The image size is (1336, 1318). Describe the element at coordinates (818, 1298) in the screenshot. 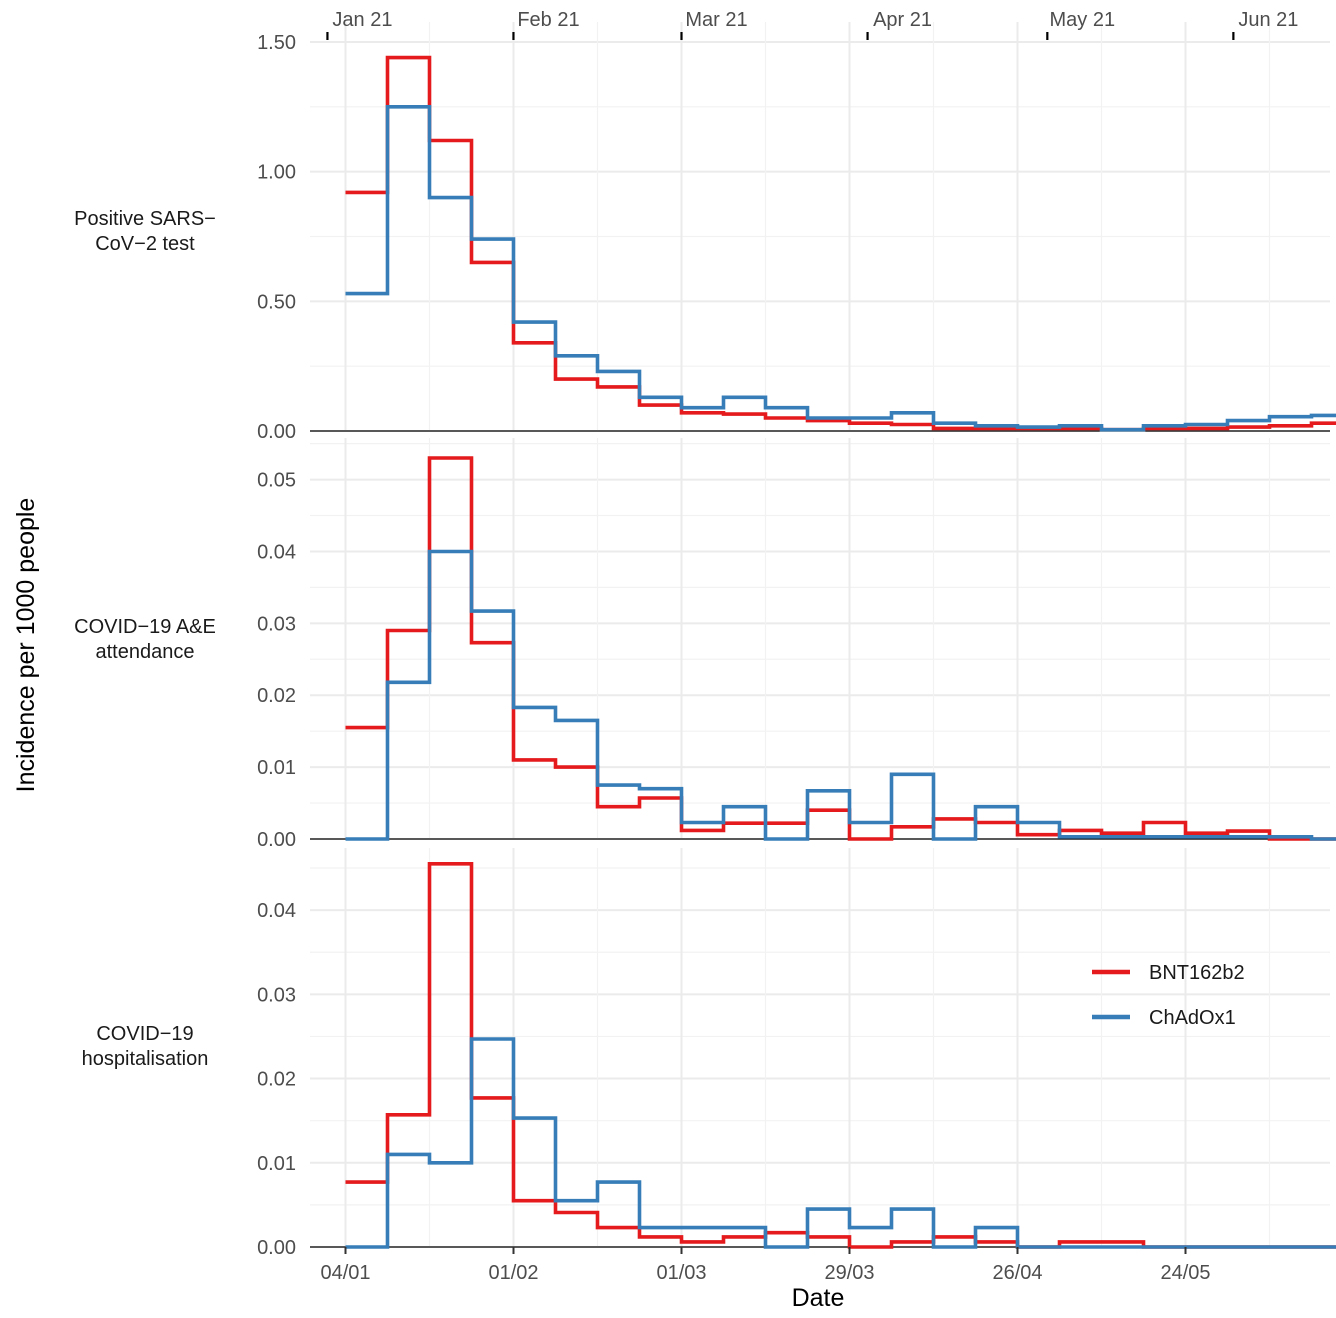

I see `x-axis-title: Date` at that location.